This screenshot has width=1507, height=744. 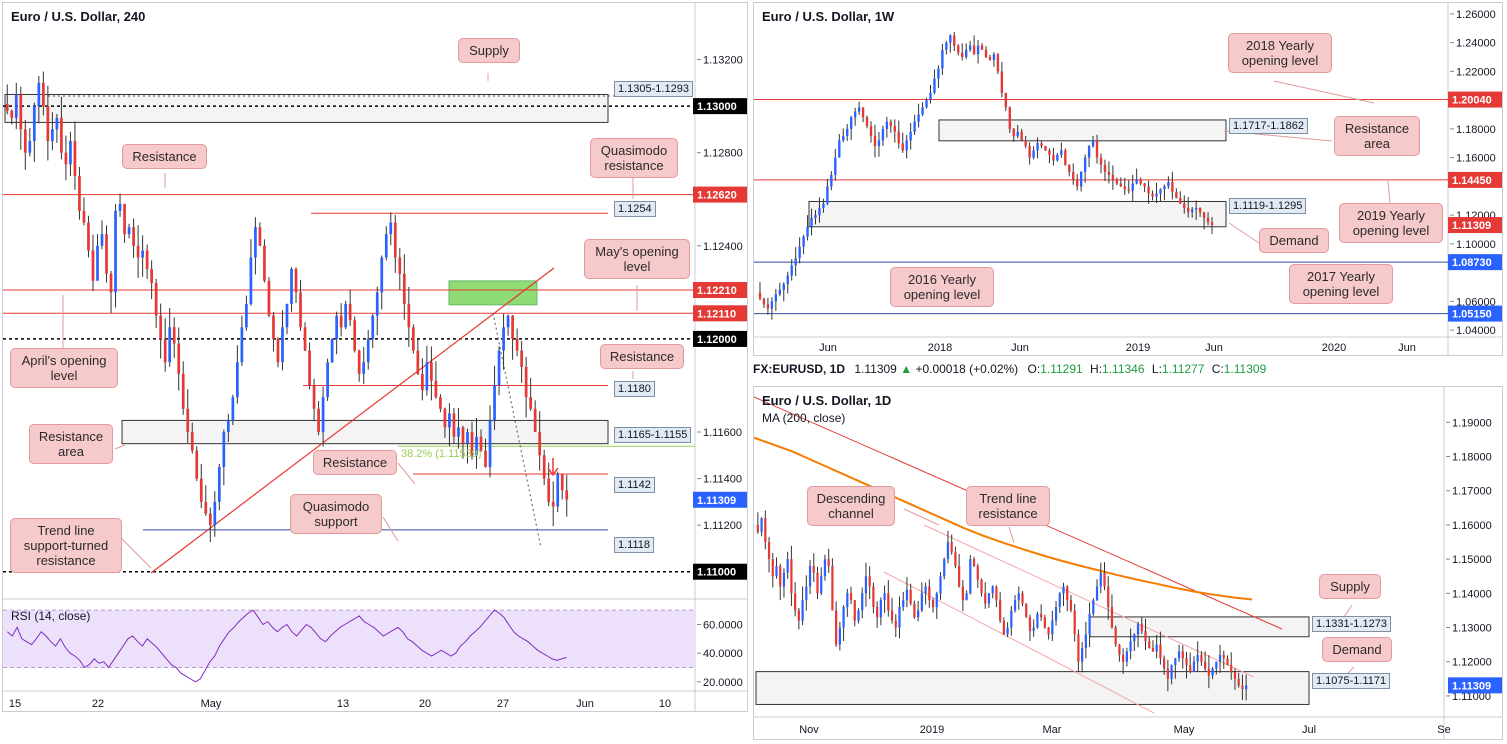 What do you see at coordinates (306, 108) in the screenshot?
I see `h4-zone-box` at bounding box center [306, 108].